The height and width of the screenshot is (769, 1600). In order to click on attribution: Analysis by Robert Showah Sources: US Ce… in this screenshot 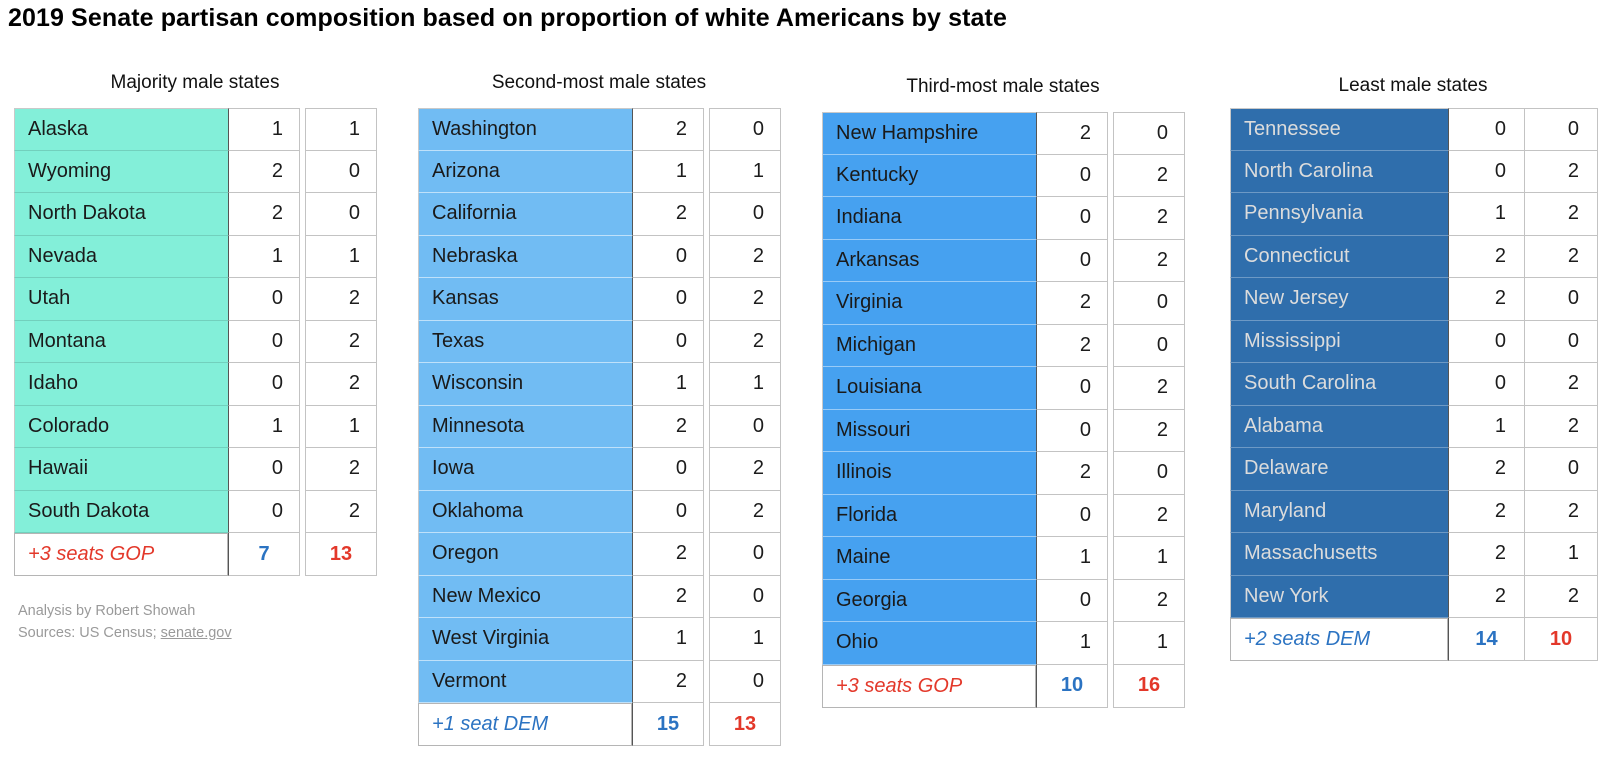, I will do `click(125, 623)`.